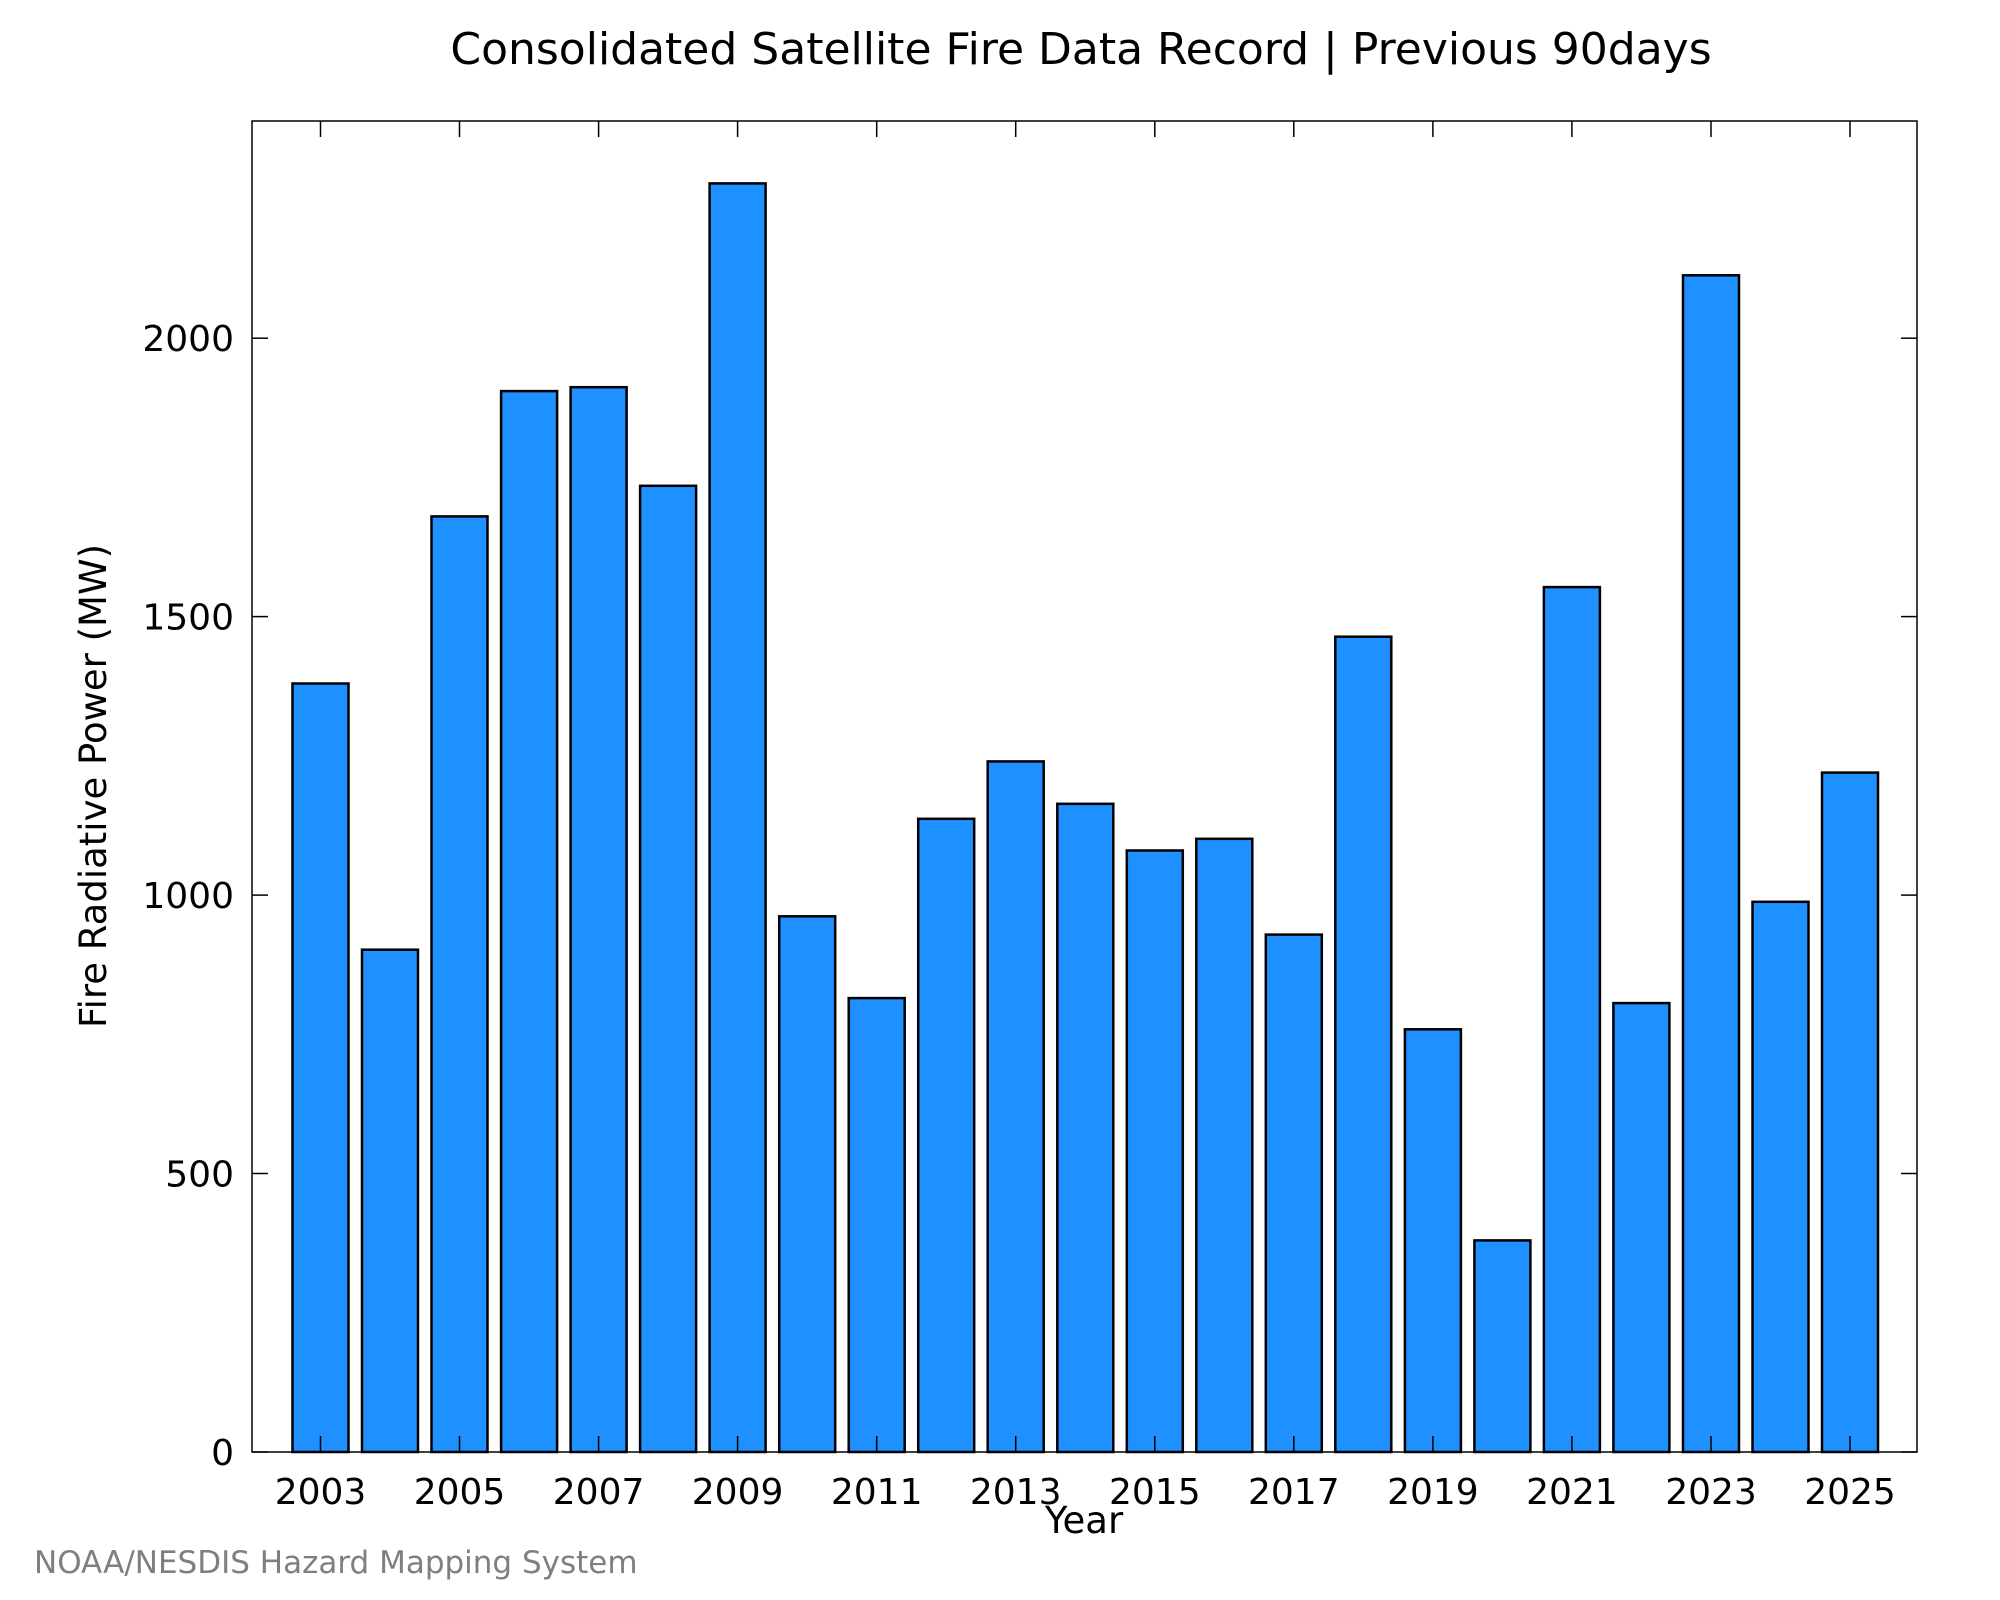 The image size is (2000, 1600). What do you see at coordinates (188, 896) in the screenshot?
I see `y-tick-label: 1000` at bounding box center [188, 896].